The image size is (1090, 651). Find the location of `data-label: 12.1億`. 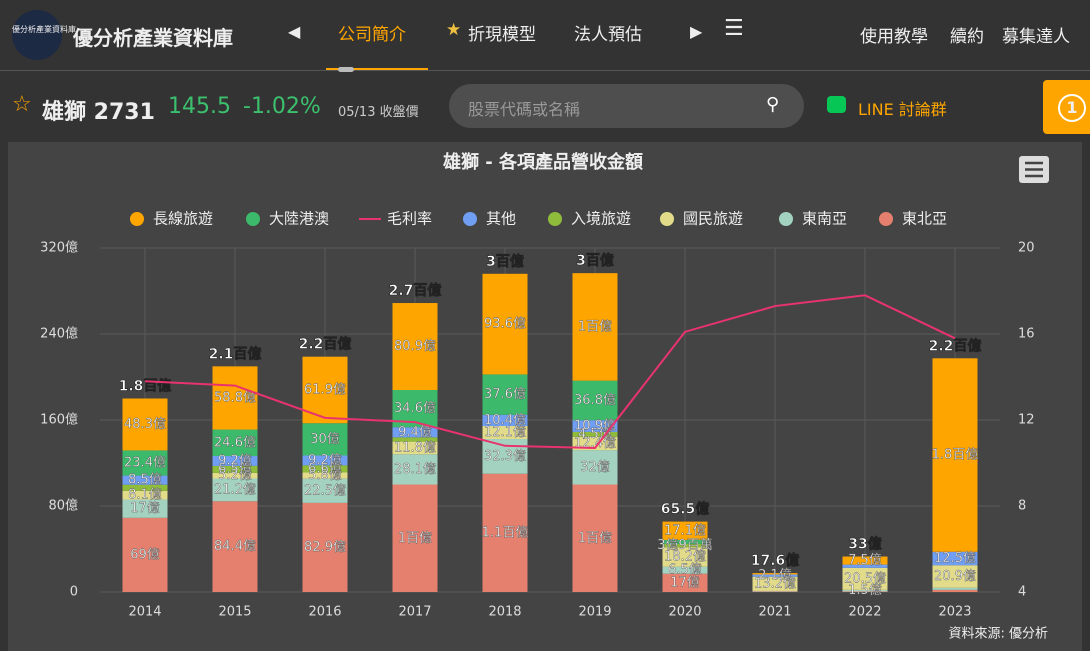

data-label: 12.1億 is located at coordinates (505, 432).